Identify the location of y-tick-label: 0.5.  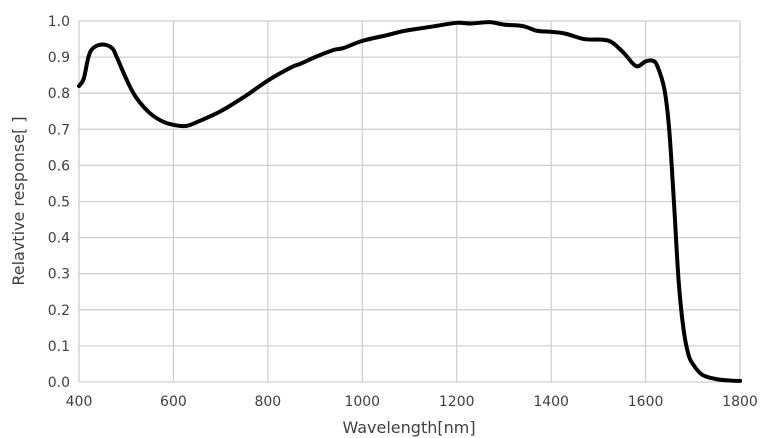
(59, 203).